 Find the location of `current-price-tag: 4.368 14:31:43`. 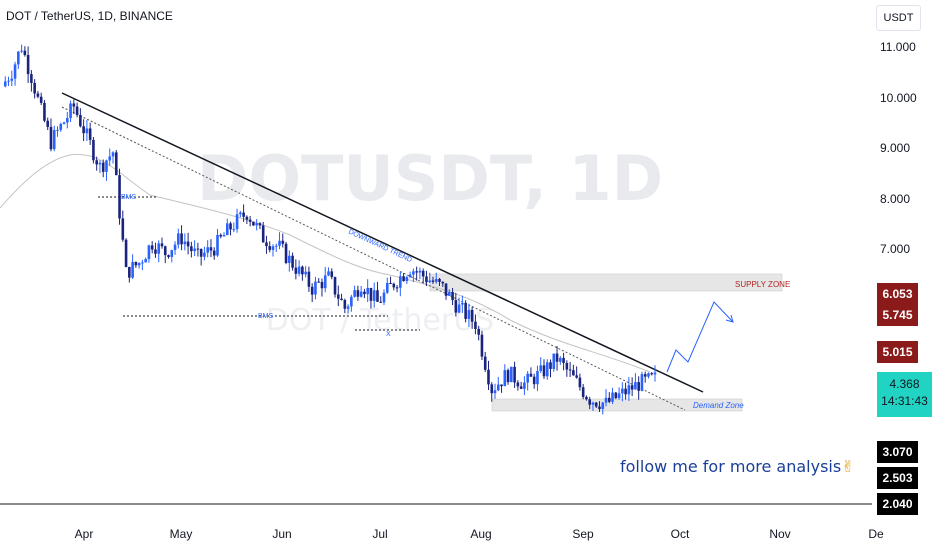

current-price-tag: 4.368 14:31:43 is located at coordinates (904, 394).